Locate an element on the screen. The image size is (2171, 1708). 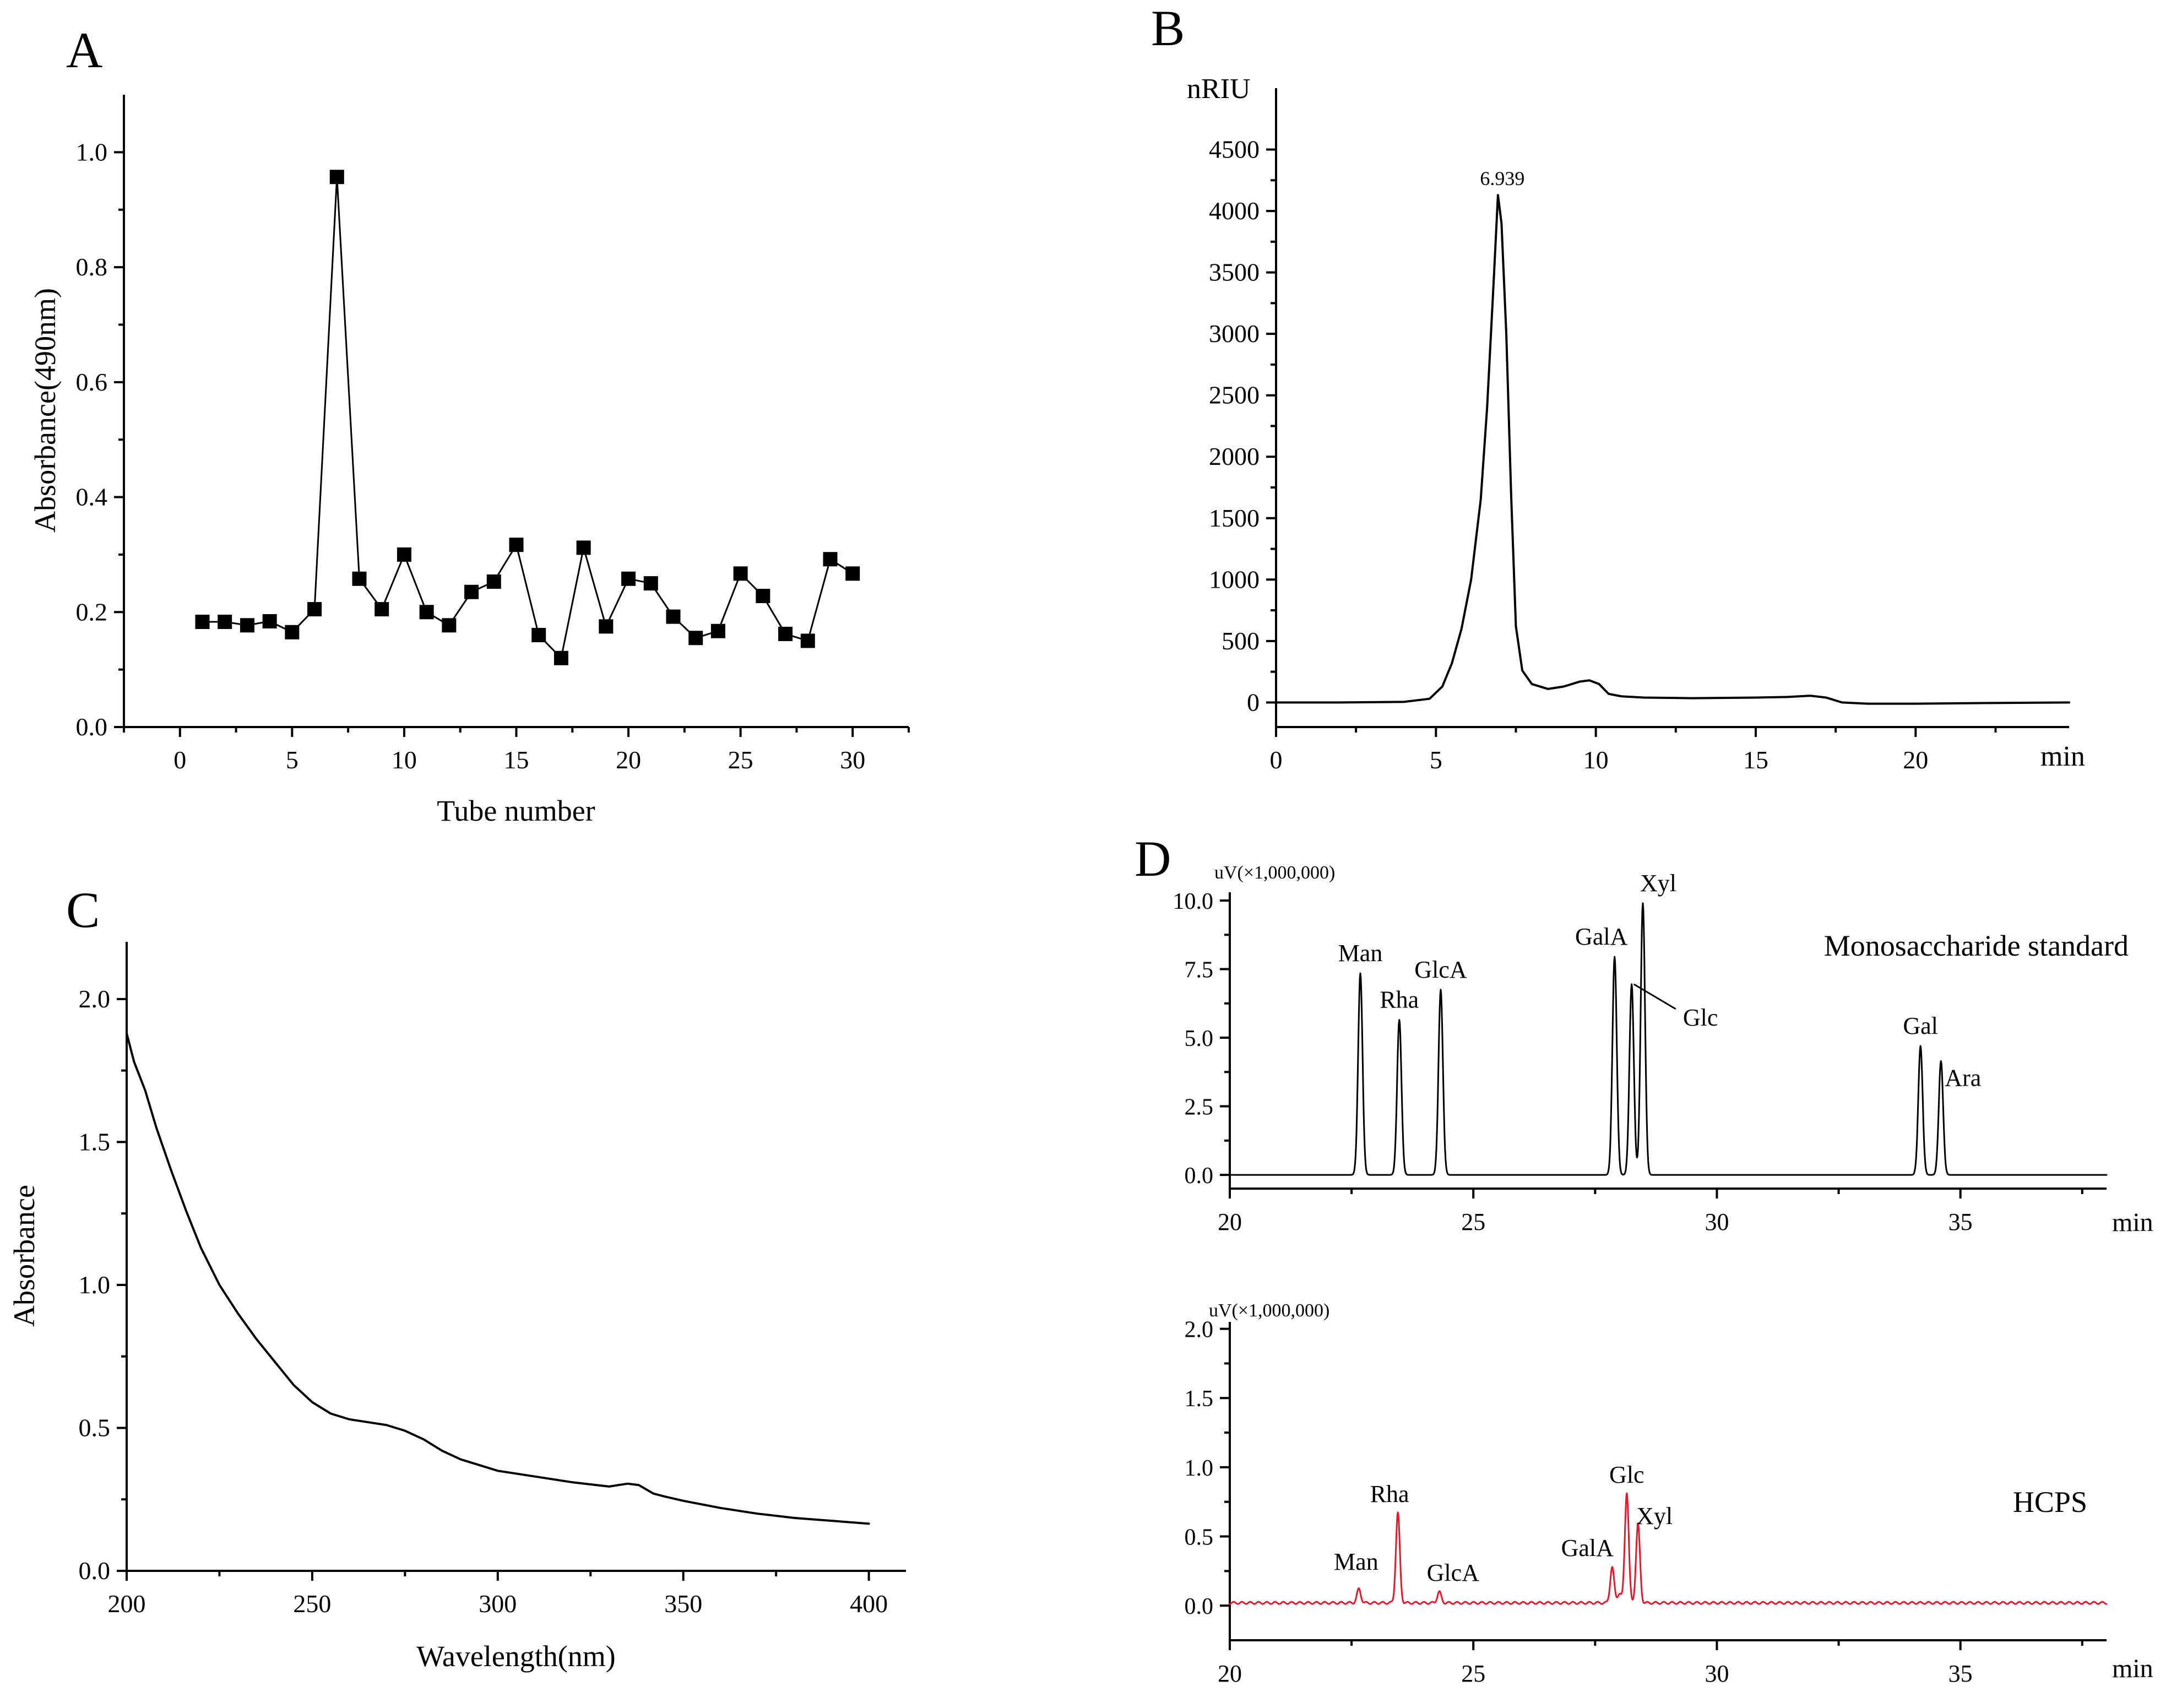
x-axis-title: Wavelength(nm) is located at coordinates (516, 1656).